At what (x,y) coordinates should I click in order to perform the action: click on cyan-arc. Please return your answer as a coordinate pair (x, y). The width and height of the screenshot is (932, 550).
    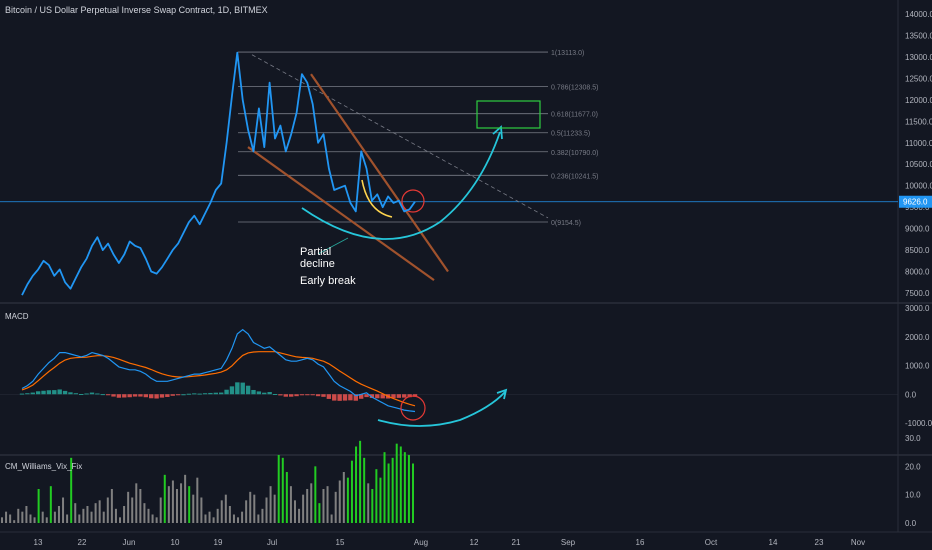
    Looking at the image, I should click on (401, 185).